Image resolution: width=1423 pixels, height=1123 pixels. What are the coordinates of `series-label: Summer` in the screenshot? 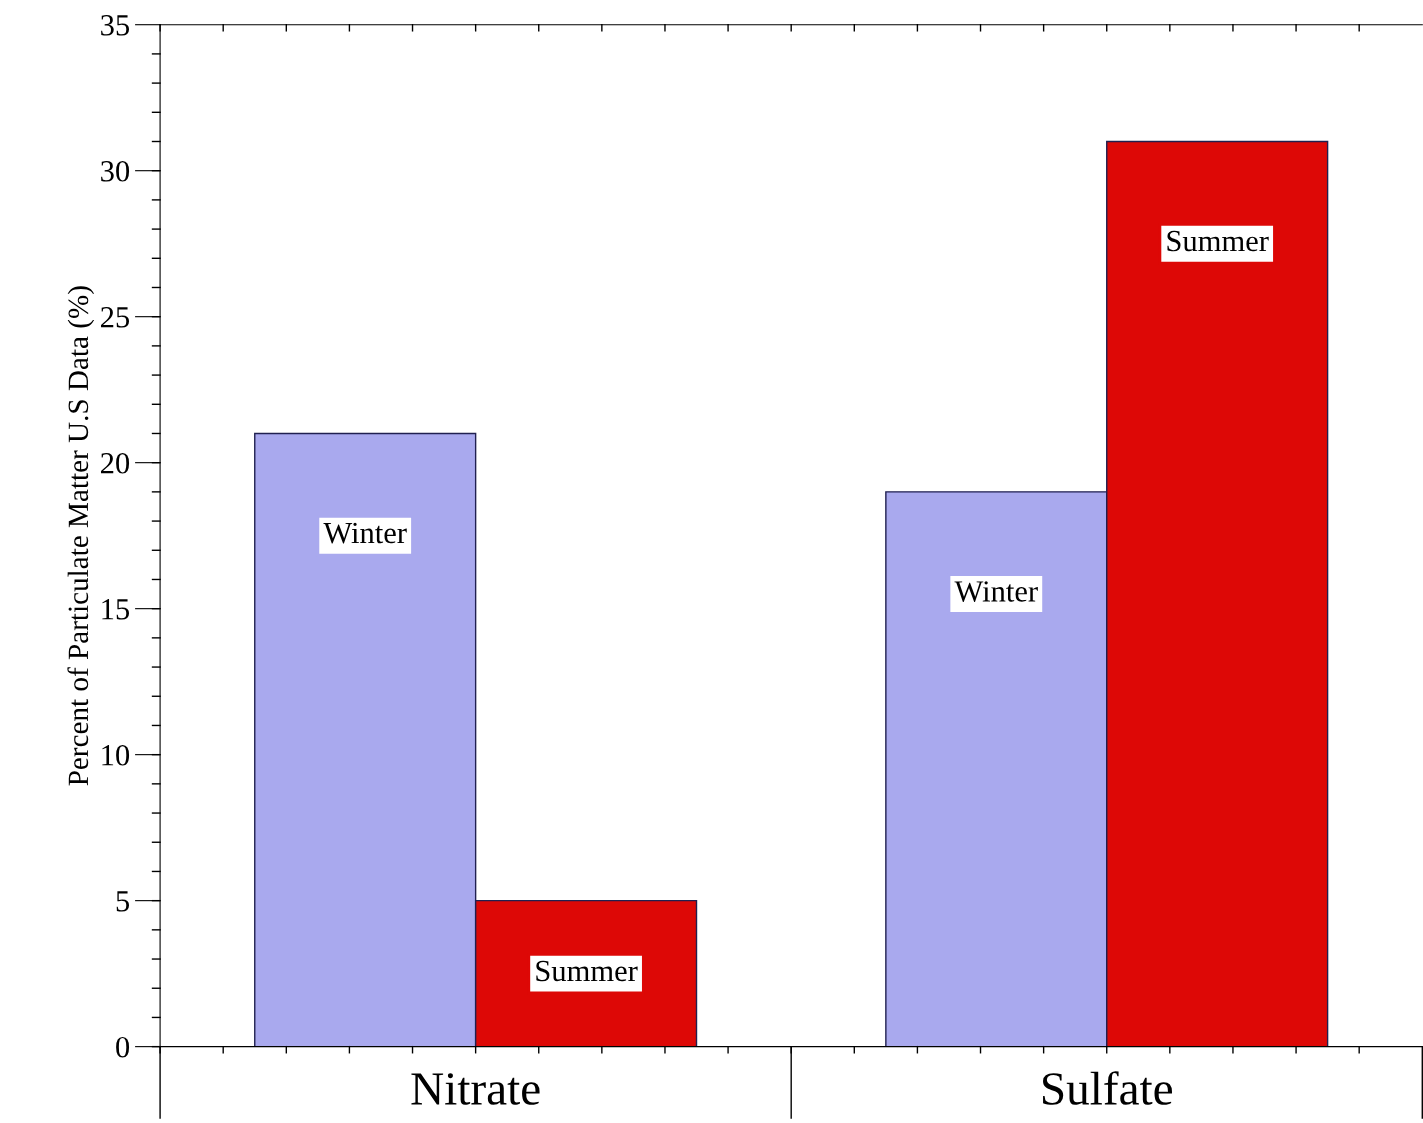 It's located at (1218, 241).